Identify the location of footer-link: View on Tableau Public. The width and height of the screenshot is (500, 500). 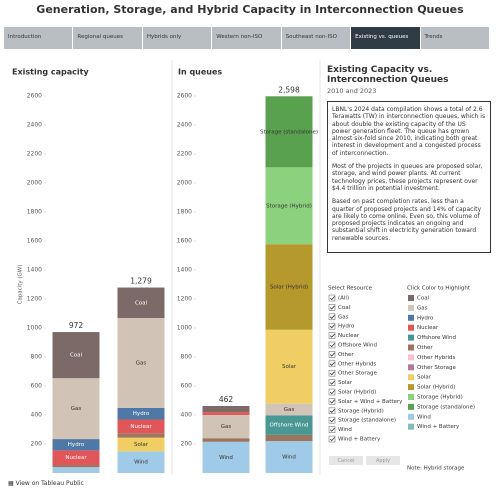
(49, 483).